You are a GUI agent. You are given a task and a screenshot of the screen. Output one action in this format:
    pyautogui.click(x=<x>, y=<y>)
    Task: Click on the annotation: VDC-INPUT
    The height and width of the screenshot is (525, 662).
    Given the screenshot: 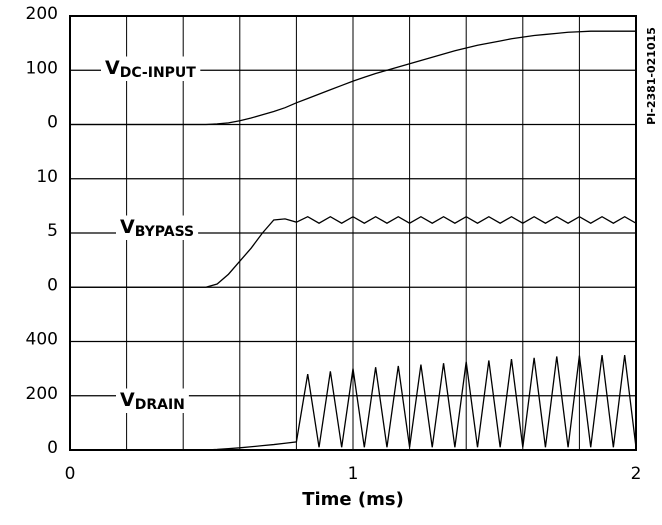 What is the action you would take?
    pyautogui.click(x=150, y=69)
    